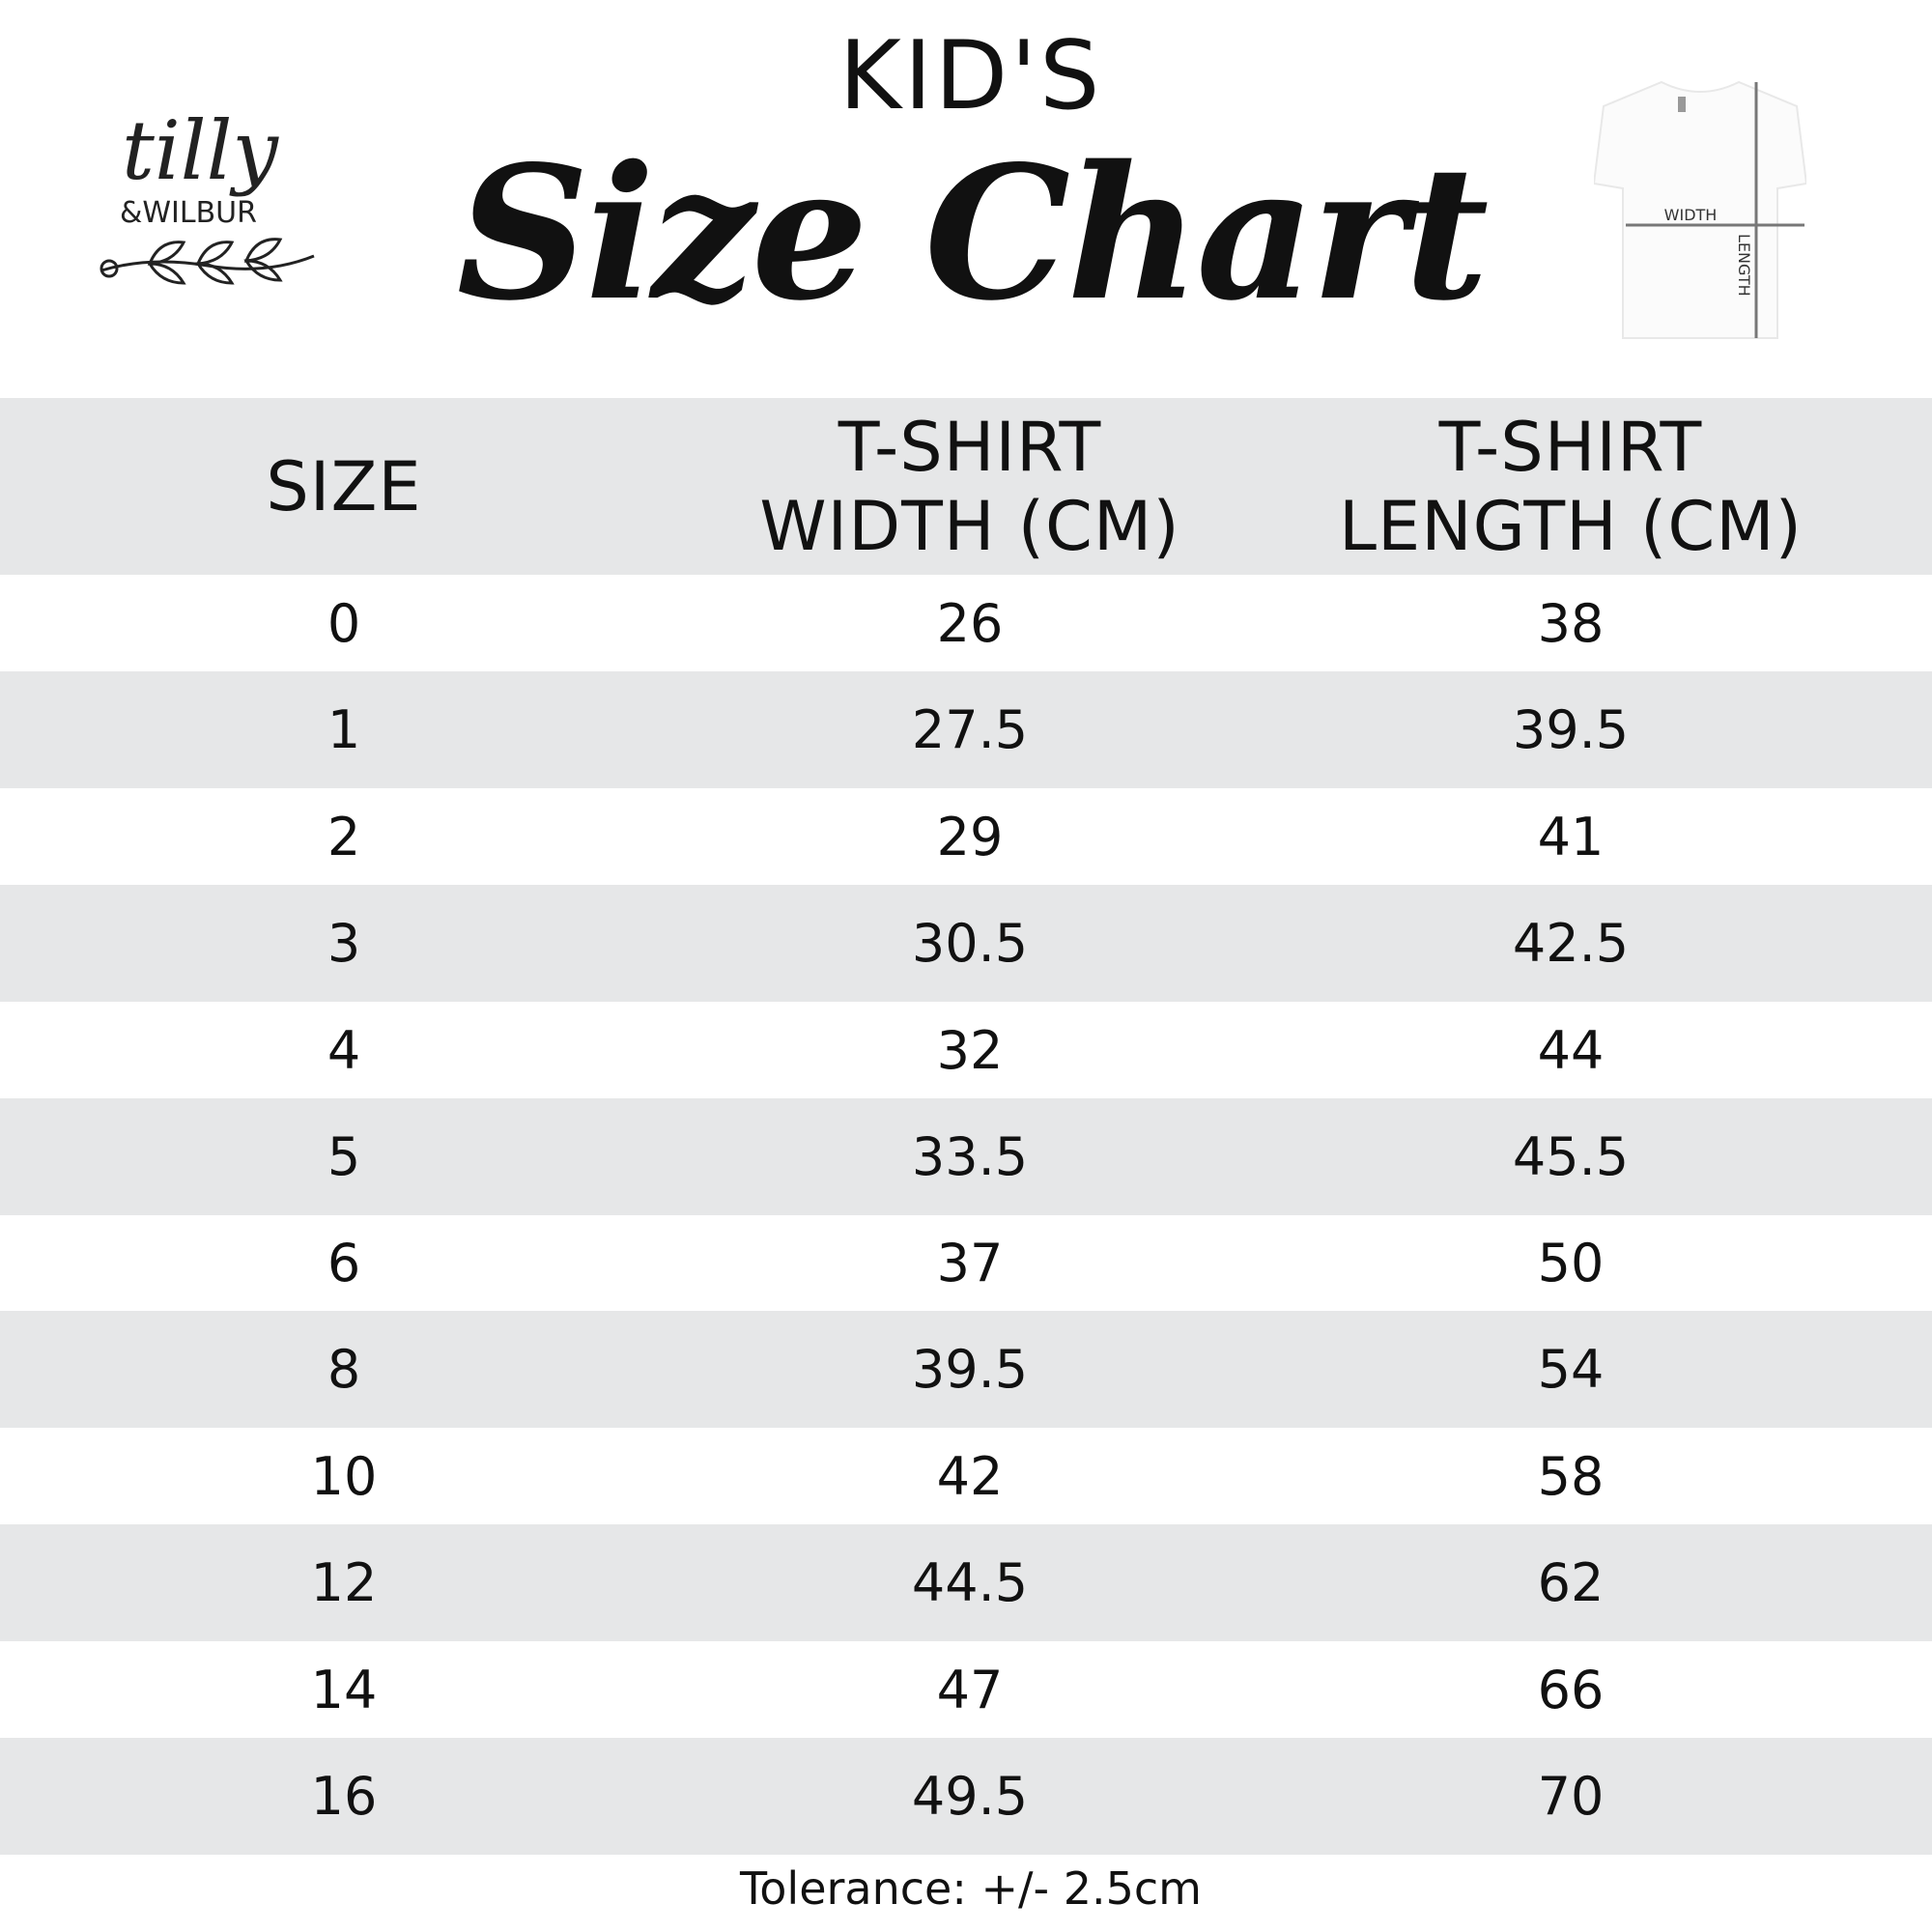 The height and width of the screenshot is (1932, 1932). I want to click on table-row: 3 30.5 42.5, so click(966, 943).